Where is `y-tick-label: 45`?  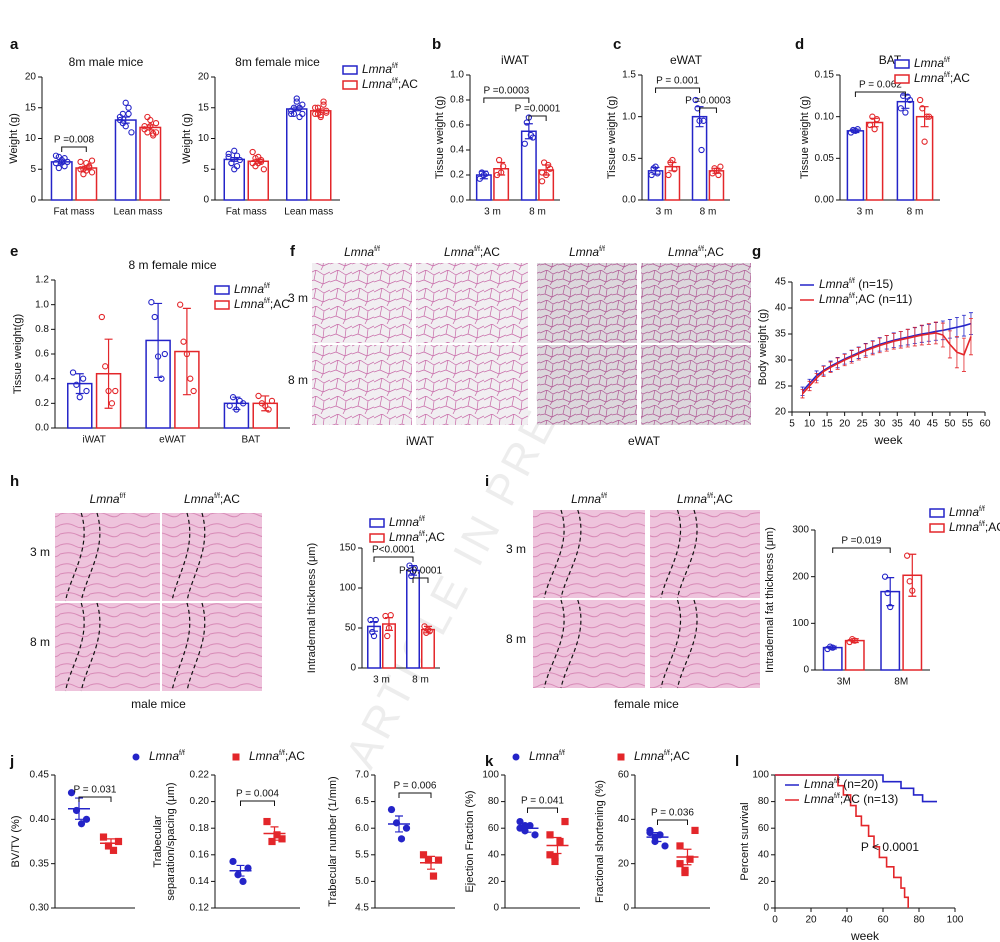
y-tick-label: 45 is located at coordinates (781, 282).